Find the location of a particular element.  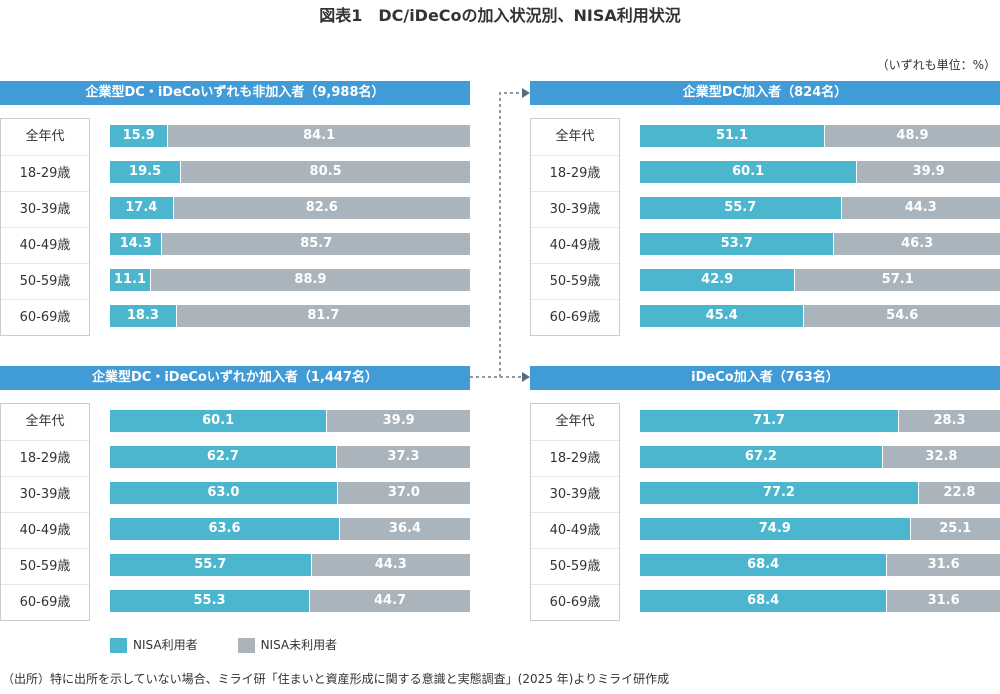

stacked-bar: 15.9 84.1 is located at coordinates (290, 136).